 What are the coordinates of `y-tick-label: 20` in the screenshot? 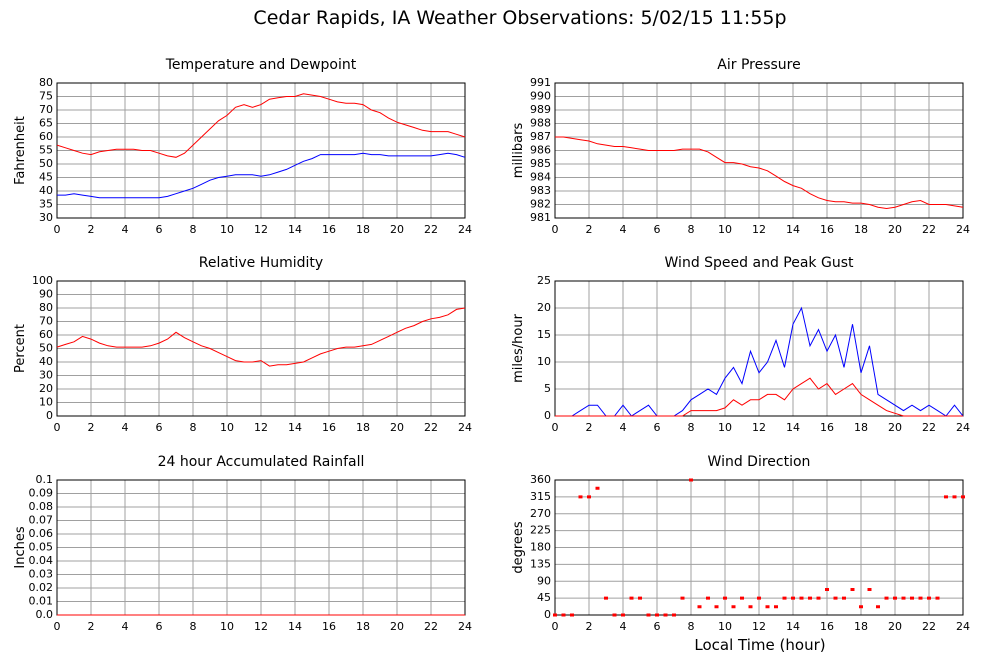 It's located at (46, 388).